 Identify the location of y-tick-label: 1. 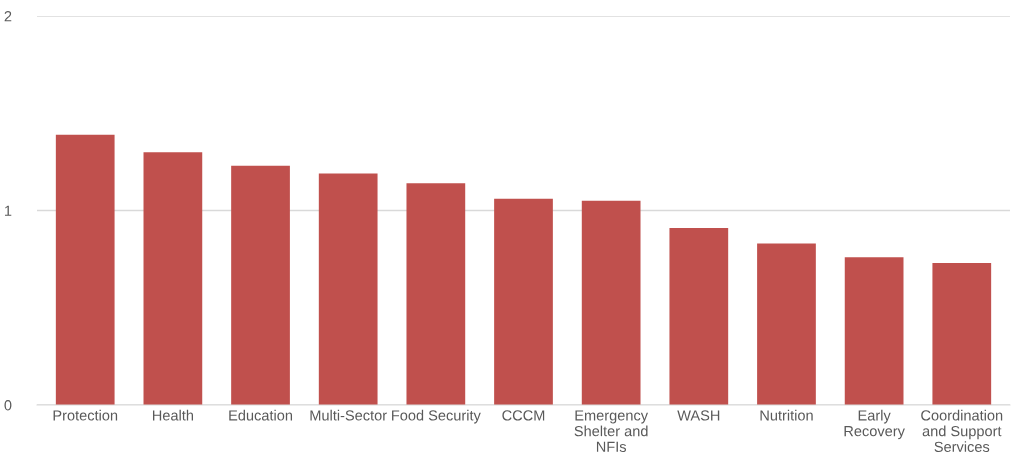
(8, 210).